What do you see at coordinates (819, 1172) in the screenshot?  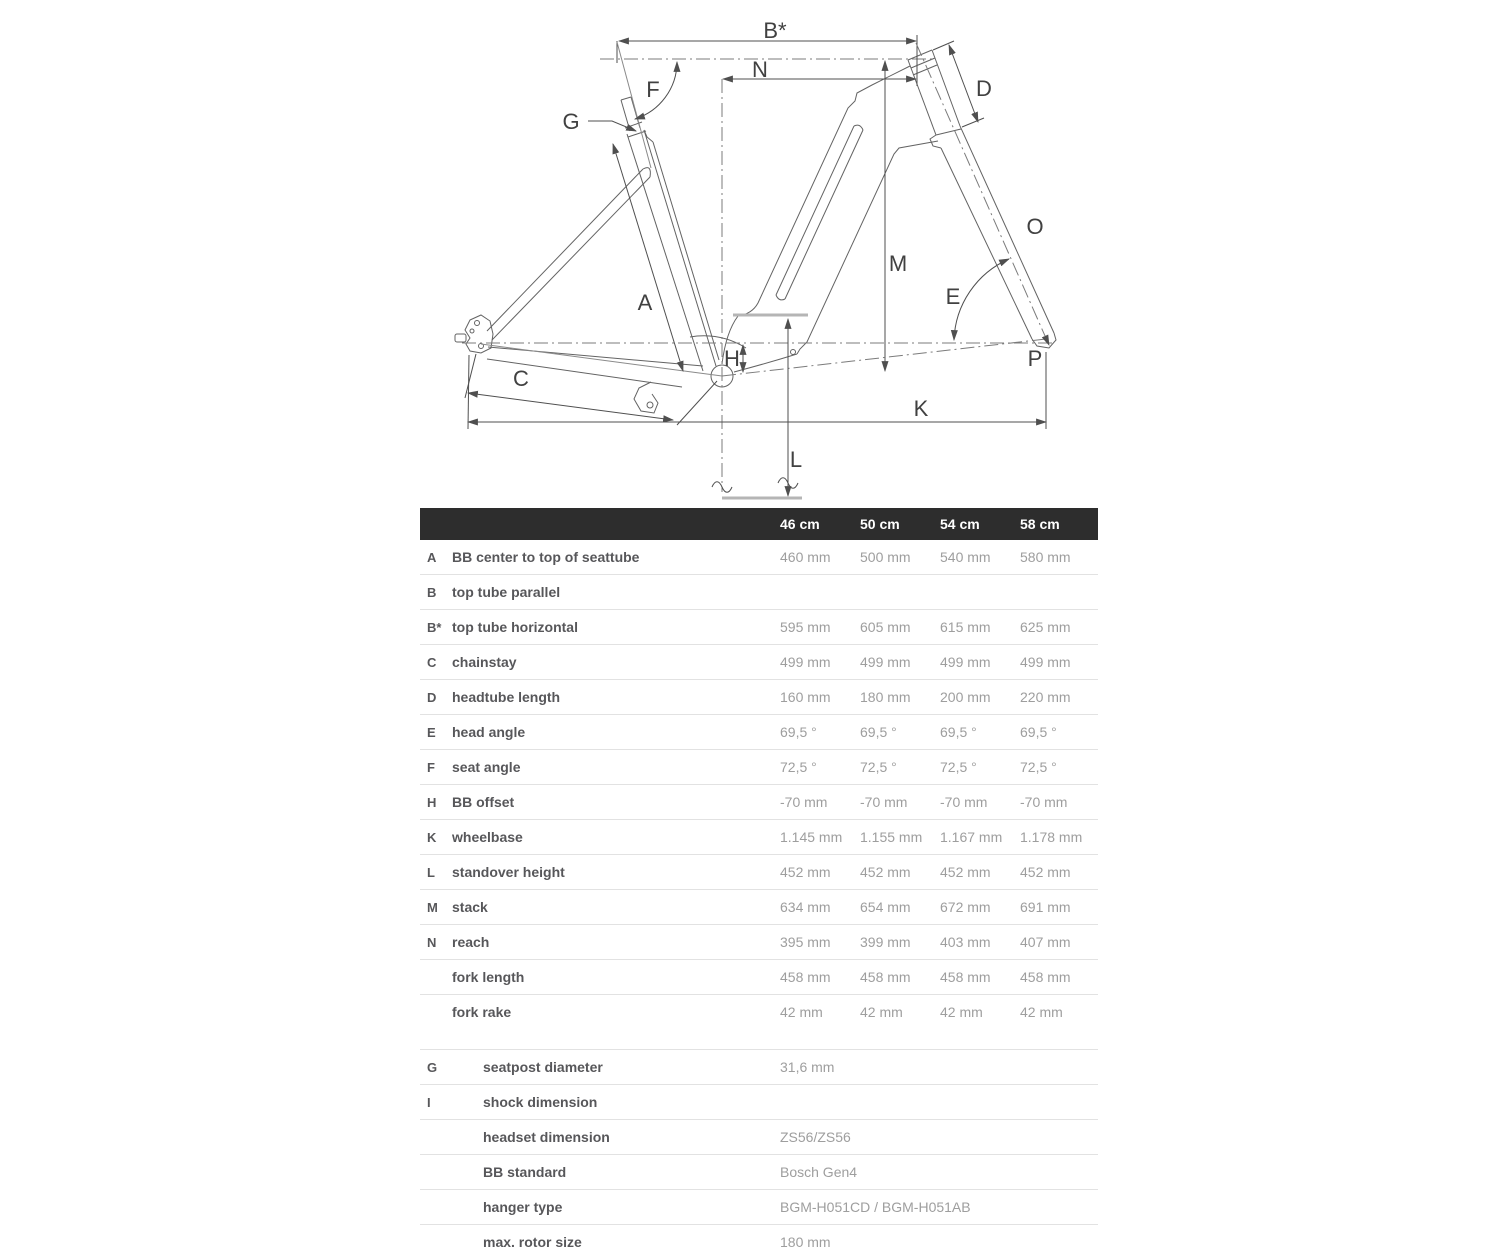 I see `row-value: Bosch Gen4` at bounding box center [819, 1172].